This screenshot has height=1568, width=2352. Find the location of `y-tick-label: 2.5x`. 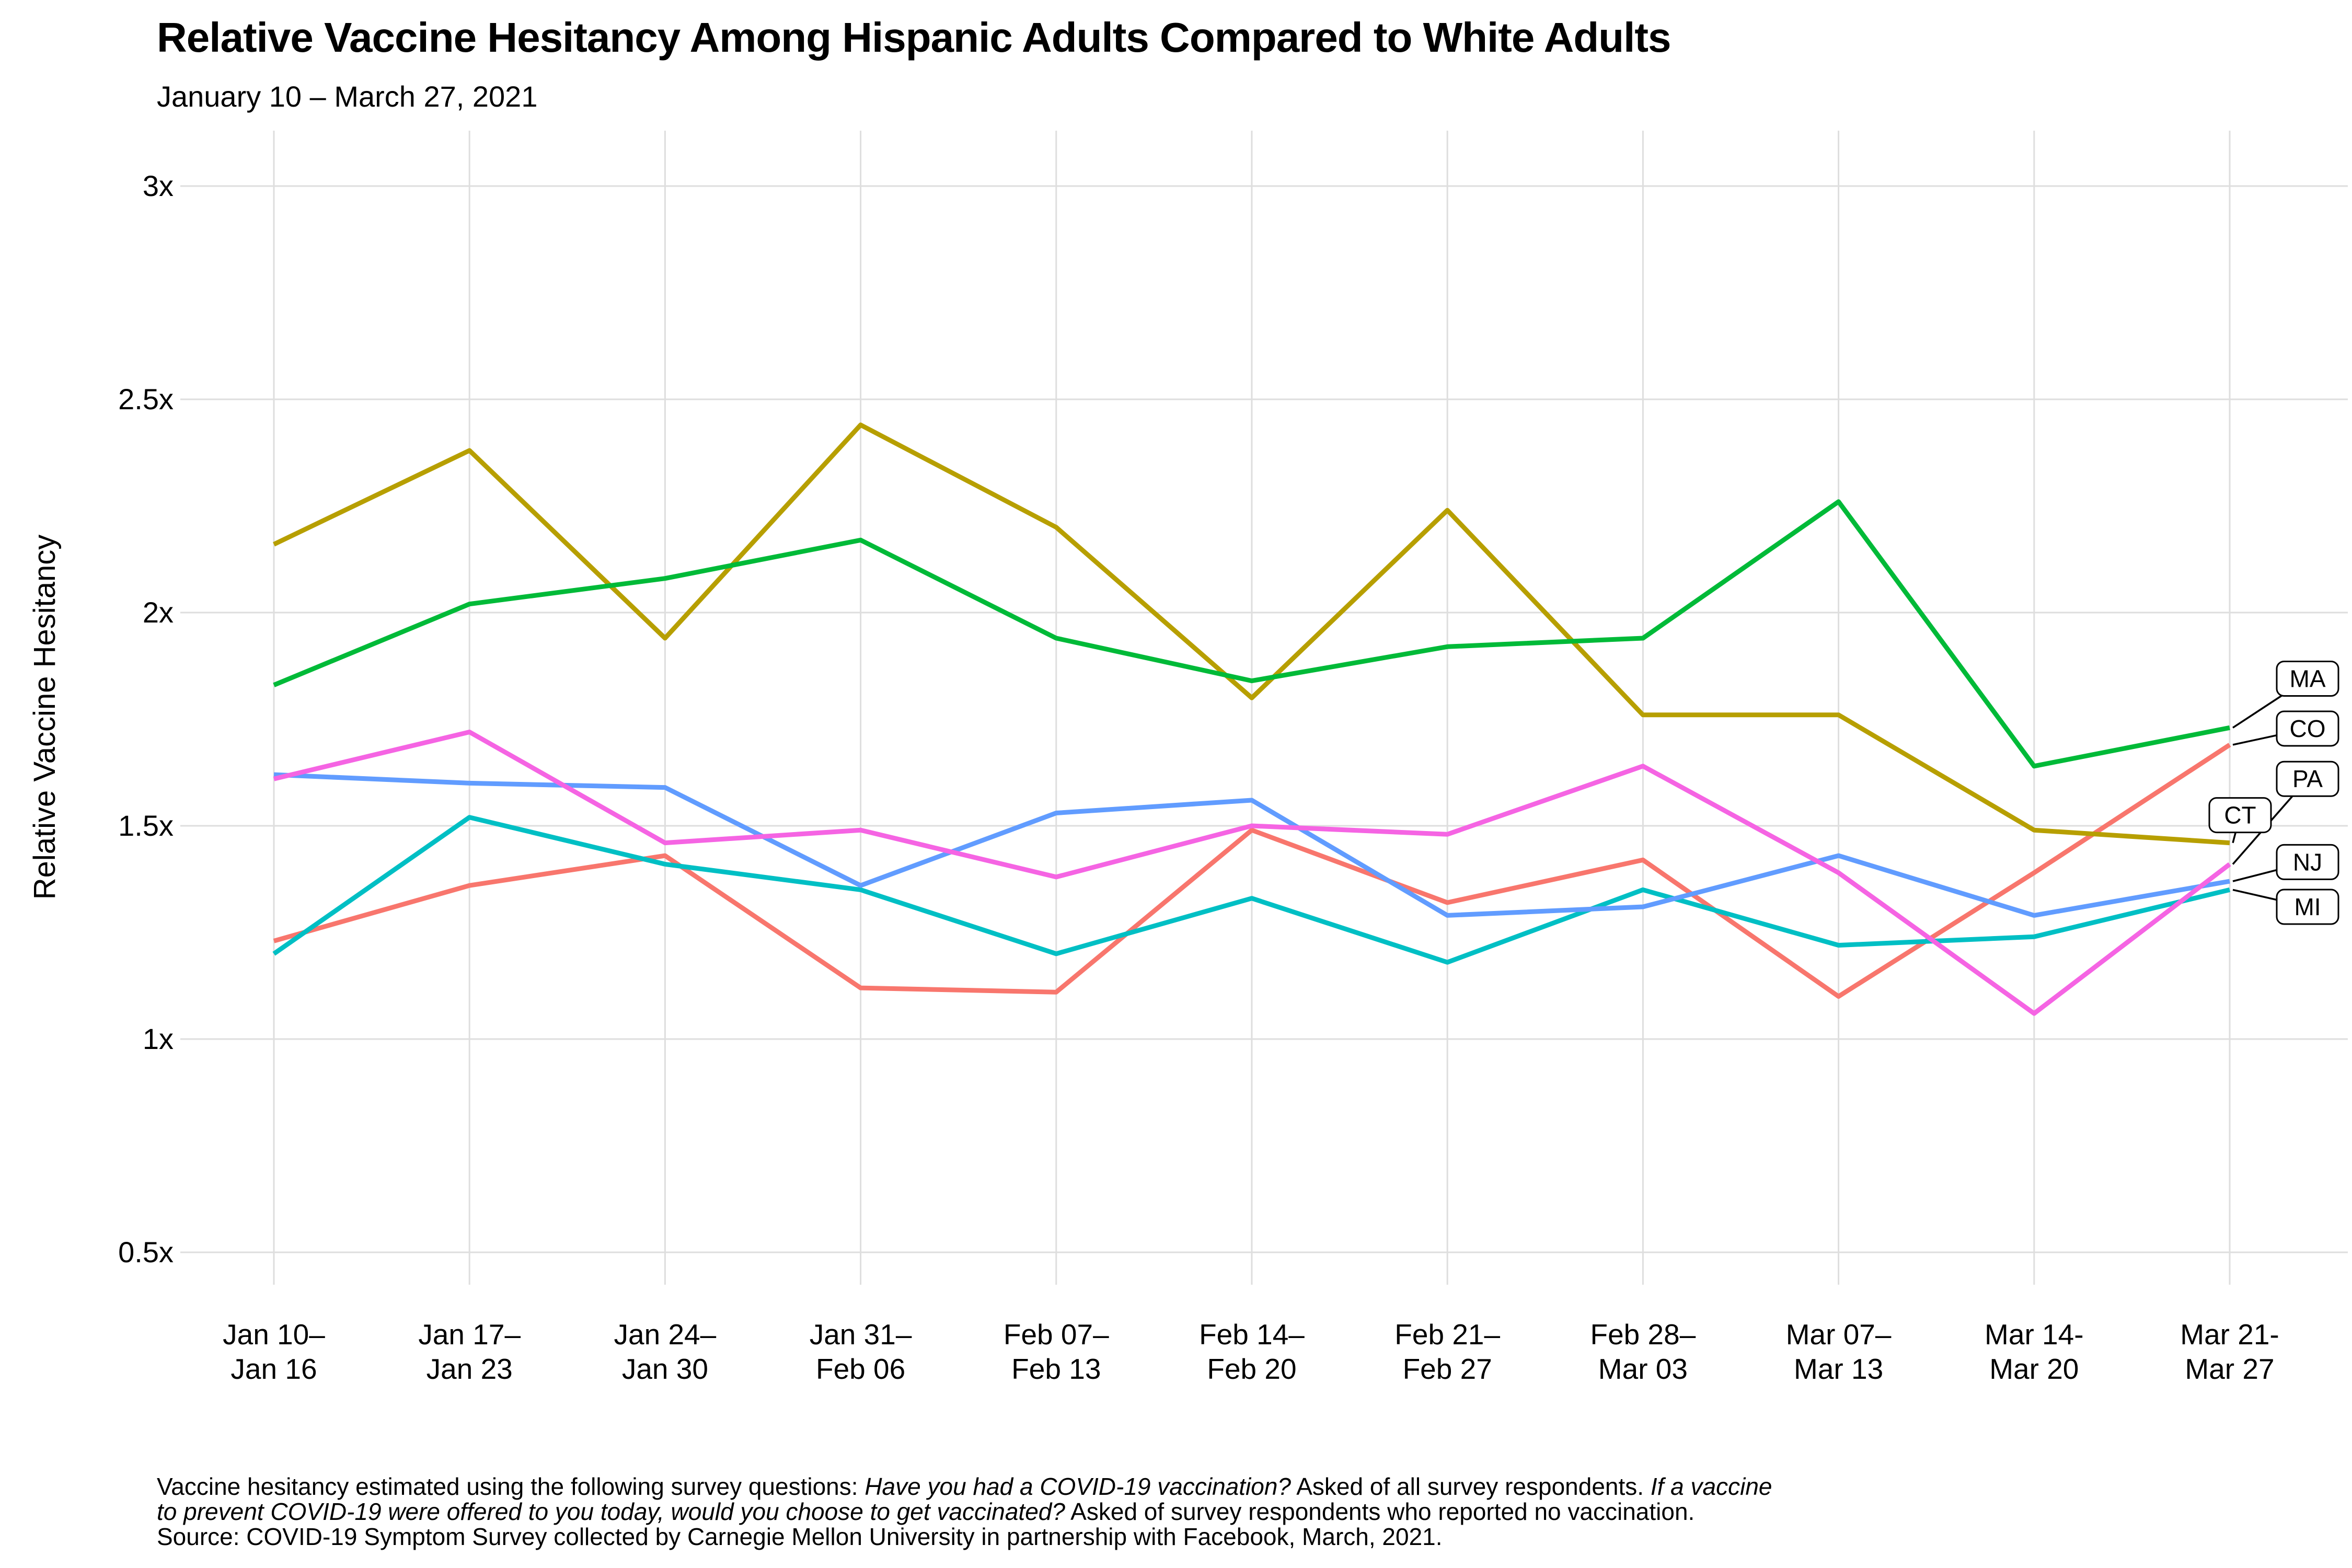

y-tick-label: 2.5x is located at coordinates (146, 399).